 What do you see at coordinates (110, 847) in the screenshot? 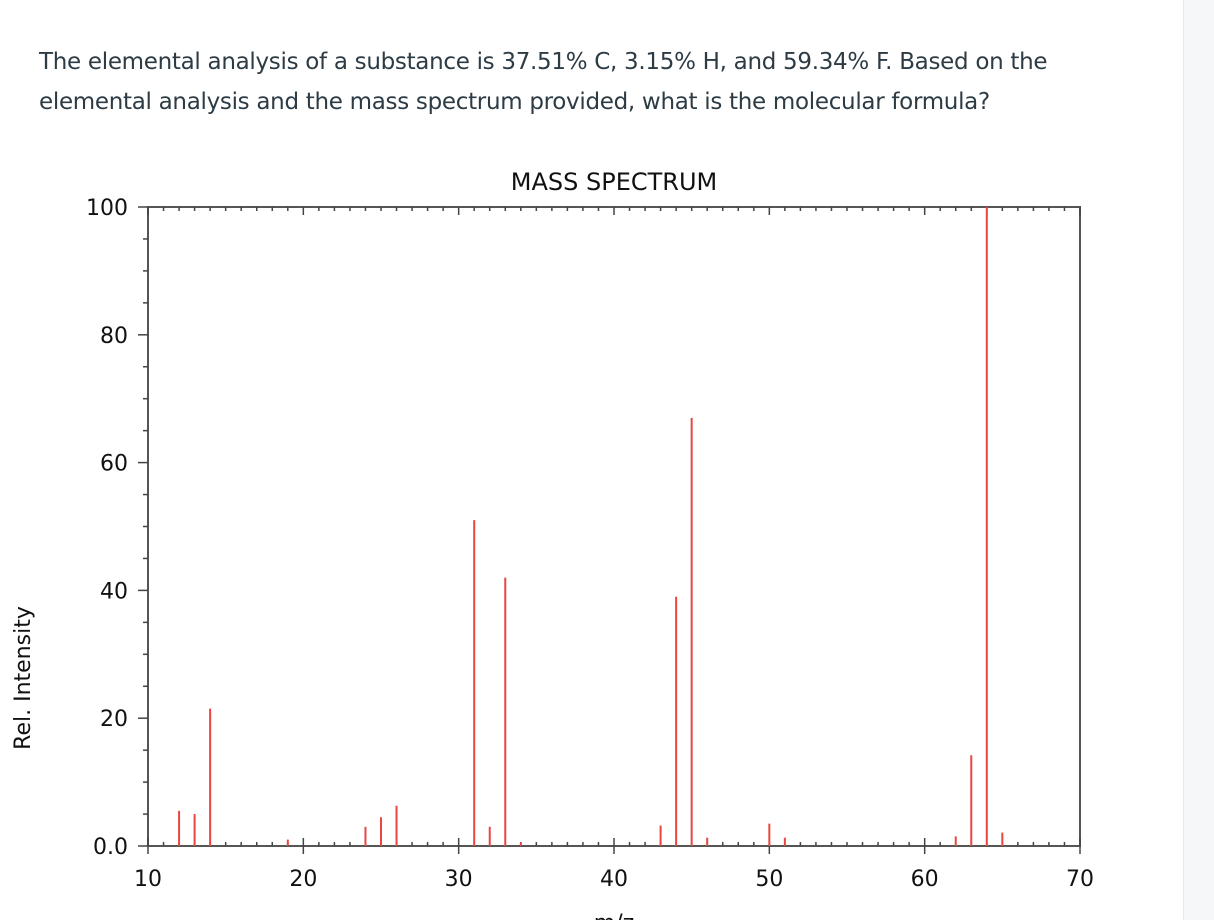
I see `y-tick-label: 0.0` at bounding box center [110, 847].